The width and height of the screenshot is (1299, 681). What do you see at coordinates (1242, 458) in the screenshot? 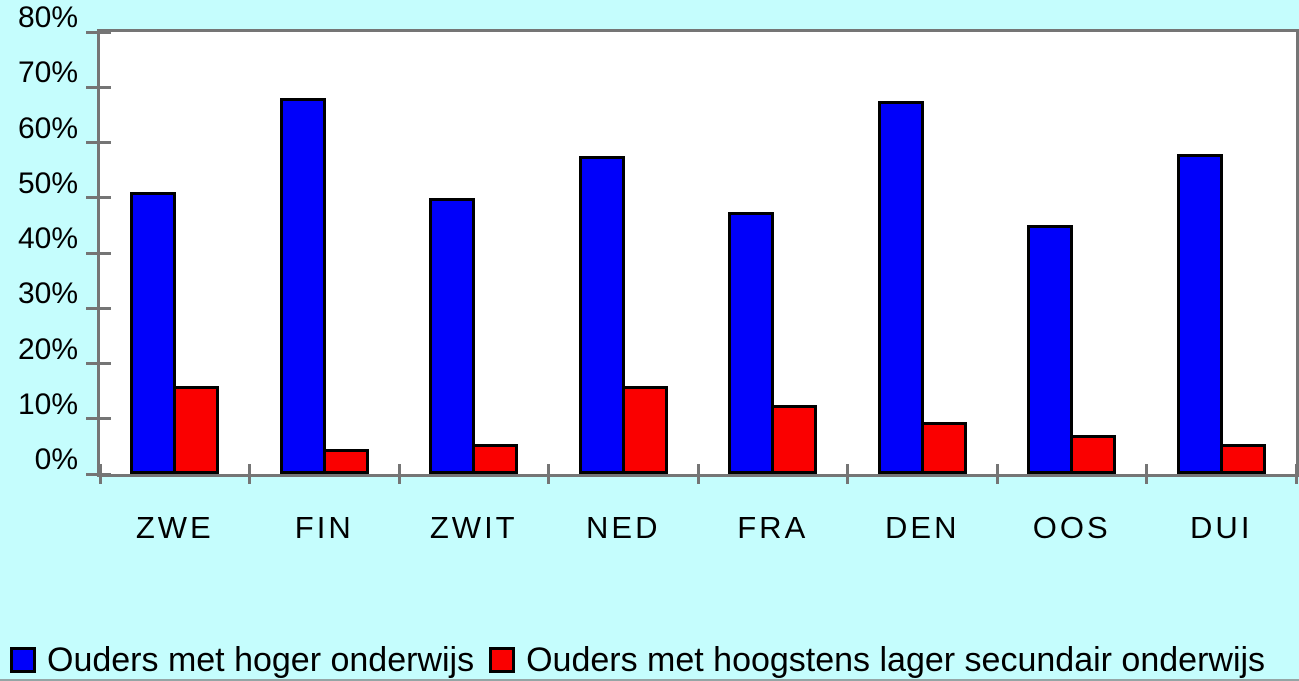
I see `bar-red-dui` at bounding box center [1242, 458].